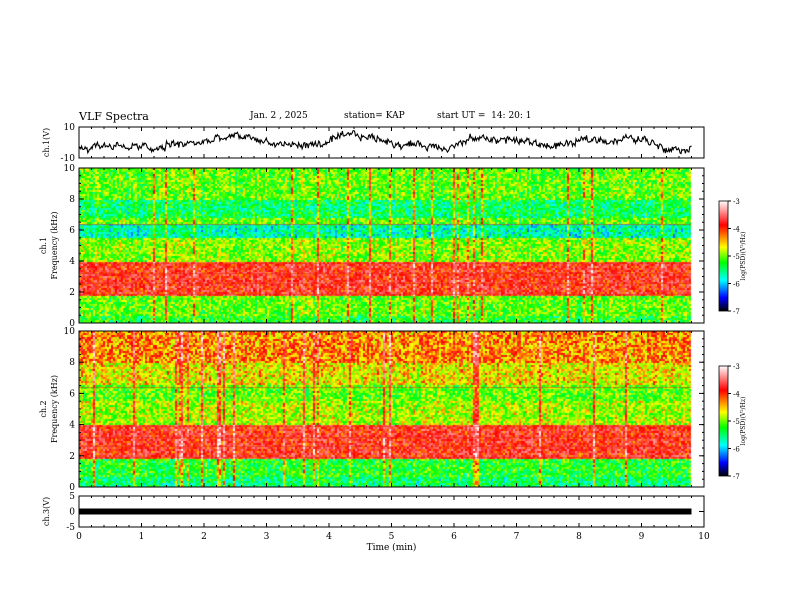 Image resolution: width=792 pixels, height=612 pixels. What do you see at coordinates (43, 245) in the screenshot?
I see `ch1-spectrogram-ylabel-channel: ch.1` at bounding box center [43, 245].